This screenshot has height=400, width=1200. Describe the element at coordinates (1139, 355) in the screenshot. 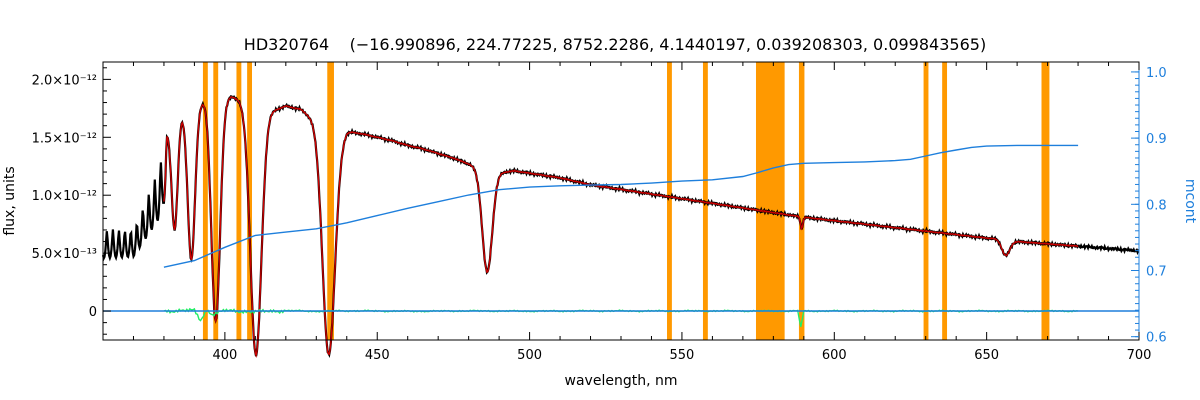

I see `x-tick-label: 700` at that location.